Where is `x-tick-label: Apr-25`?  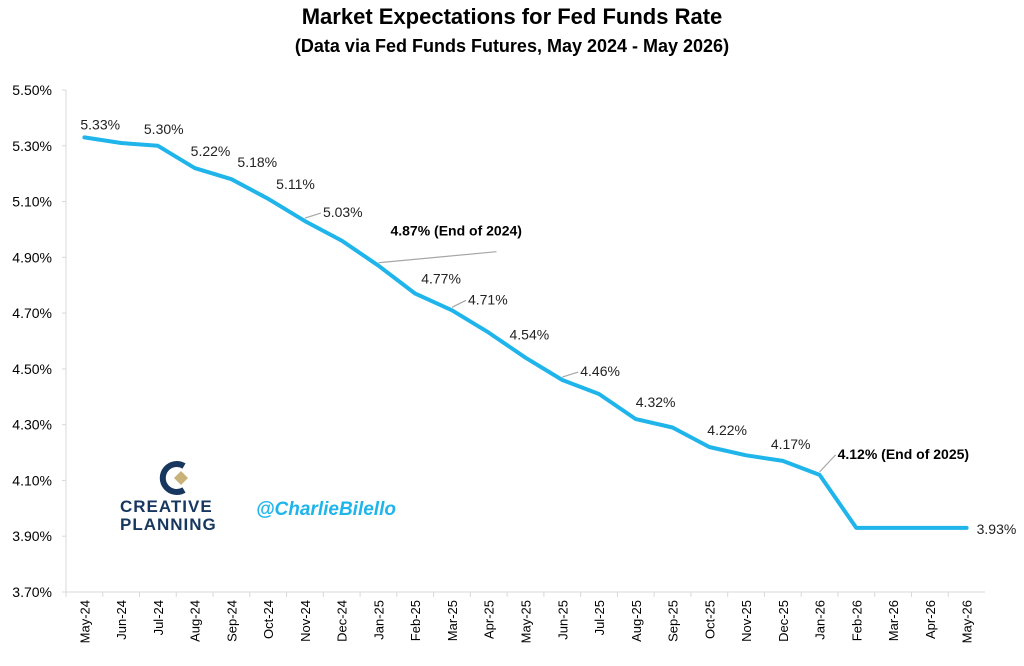
x-tick-label: Apr-25 is located at coordinates (489, 619).